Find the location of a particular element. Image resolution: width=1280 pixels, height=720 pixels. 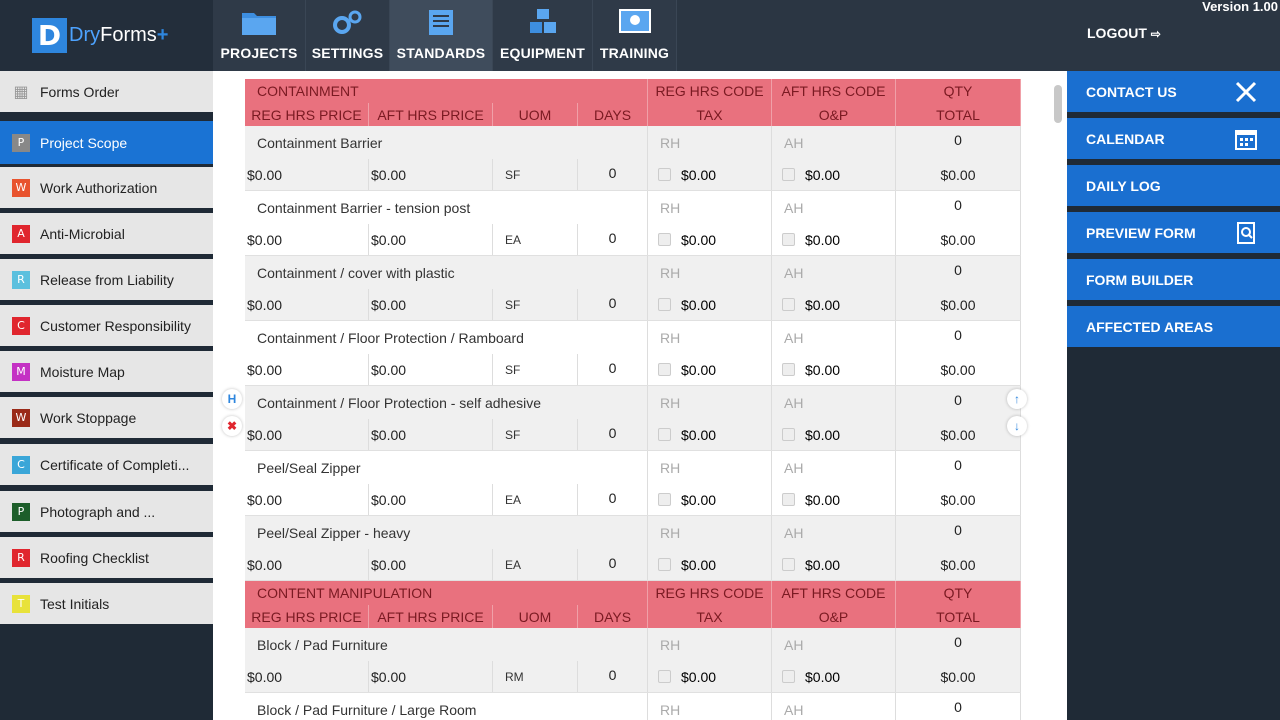

sidebar-item-release-from-liability: R Release from Liability is located at coordinates (106, 281).